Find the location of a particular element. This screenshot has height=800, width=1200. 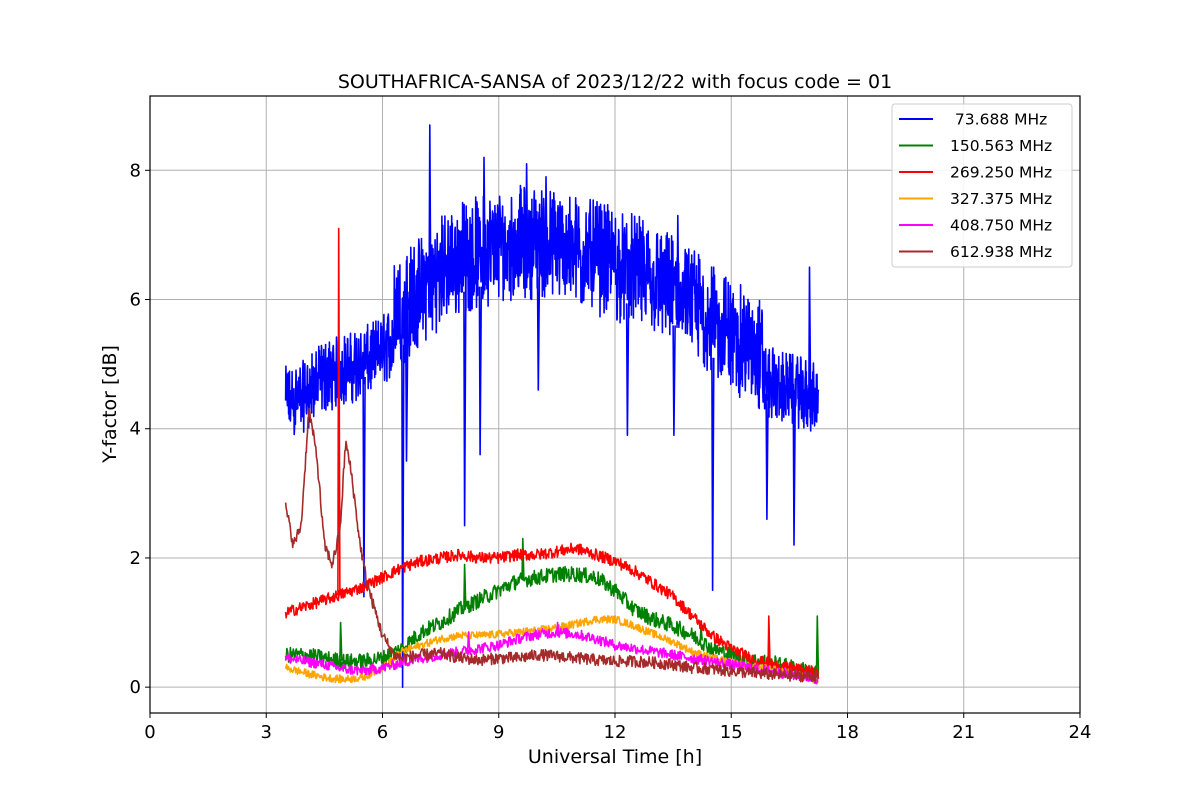

x-tick-label: 9 is located at coordinates (498, 732).